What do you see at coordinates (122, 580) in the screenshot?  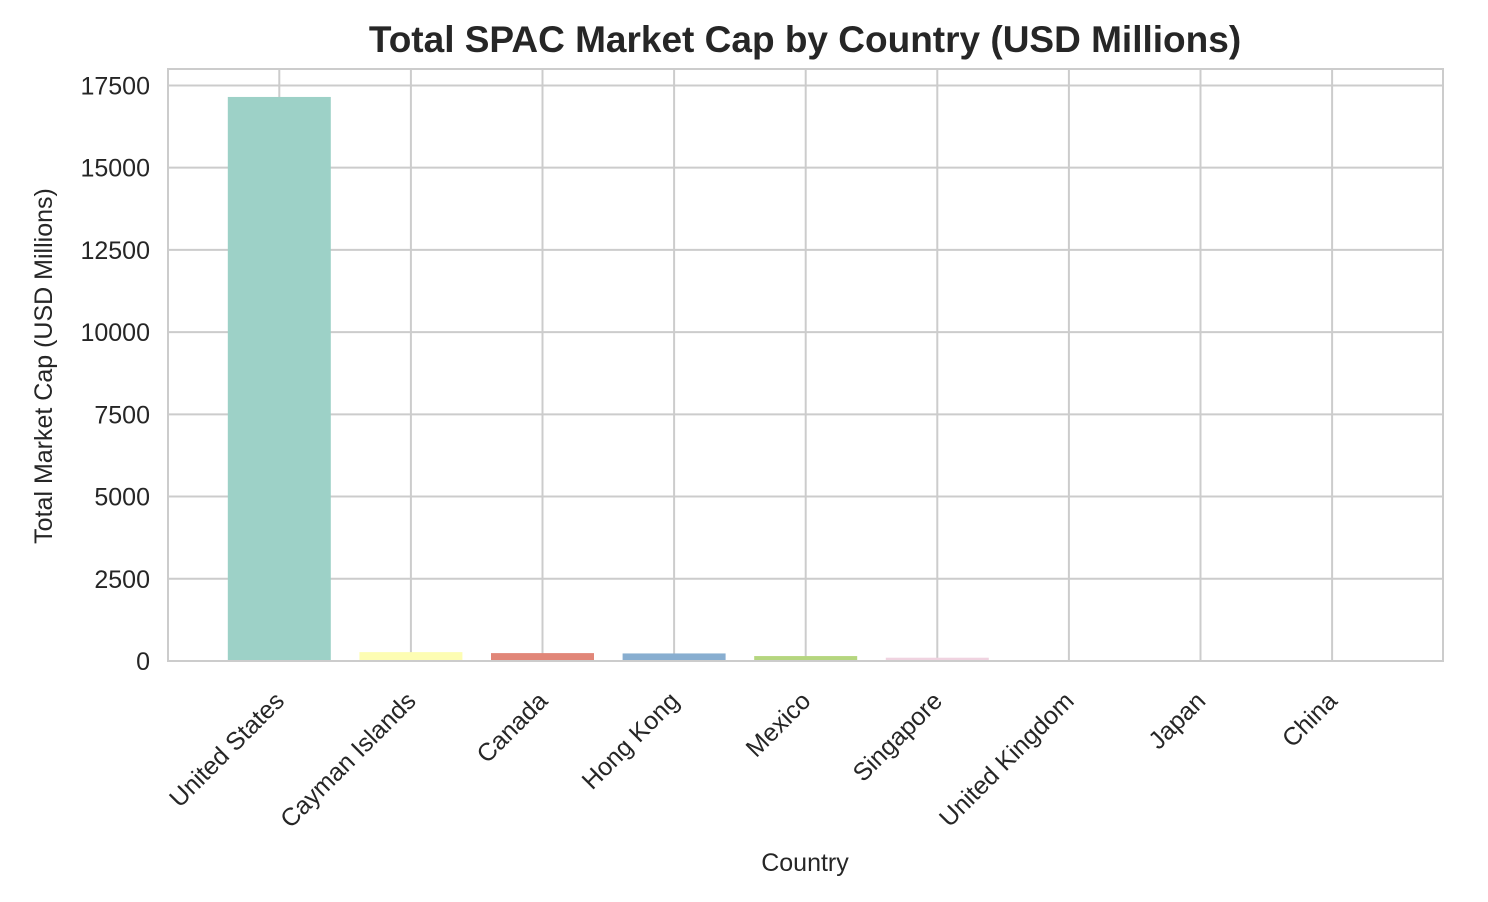 I see `y-tick-label: 2500` at bounding box center [122, 580].